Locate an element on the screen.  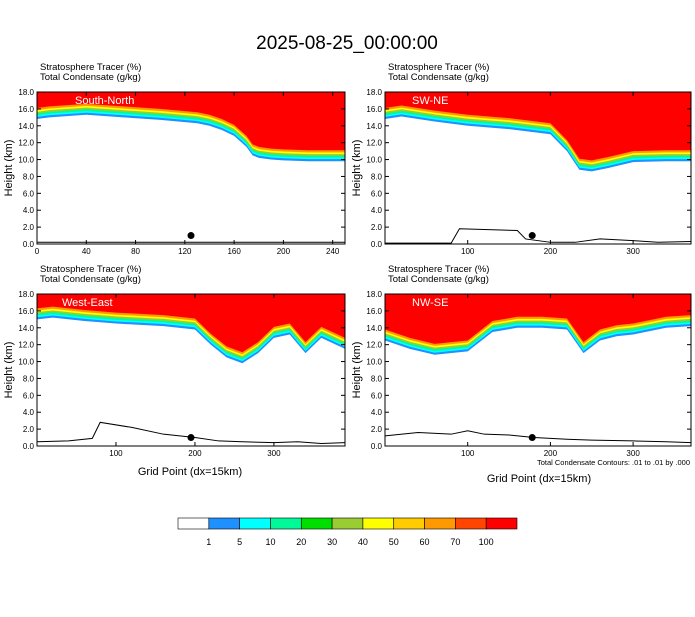
colorbar-label: 30 is located at coordinates (332, 542).